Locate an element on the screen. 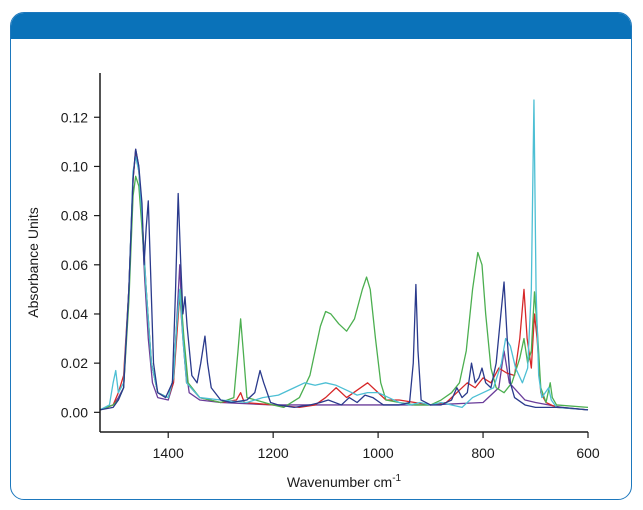 This screenshot has height=510, width=643. y-tick-label: 0.00 is located at coordinates (74, 412).